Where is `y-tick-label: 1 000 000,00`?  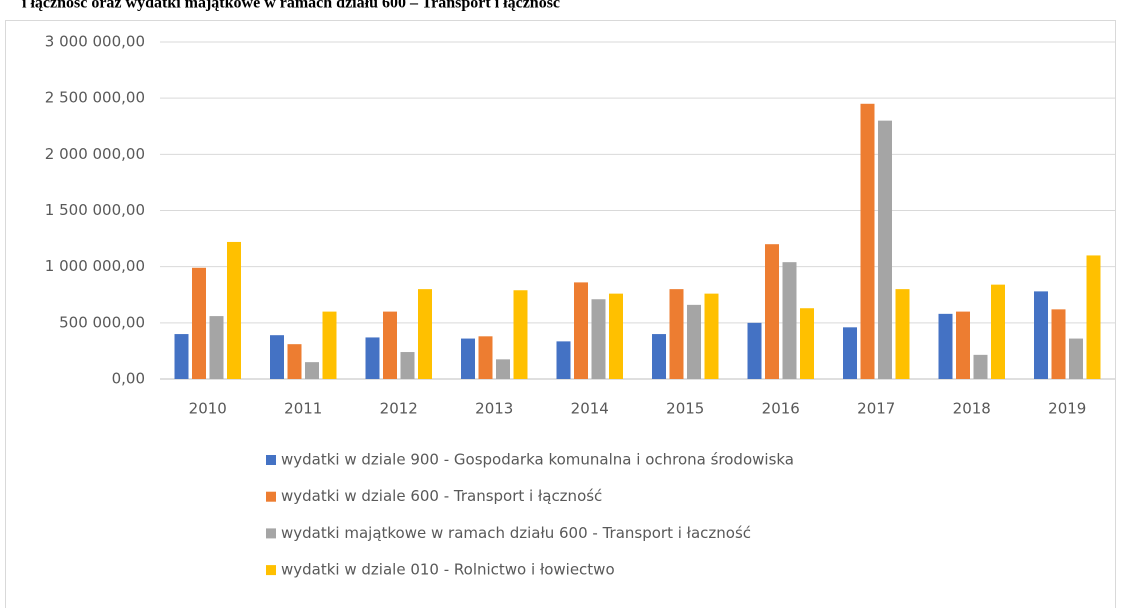
y-tick-label: 1 000 000,00 is located at coordinates (95, 266).